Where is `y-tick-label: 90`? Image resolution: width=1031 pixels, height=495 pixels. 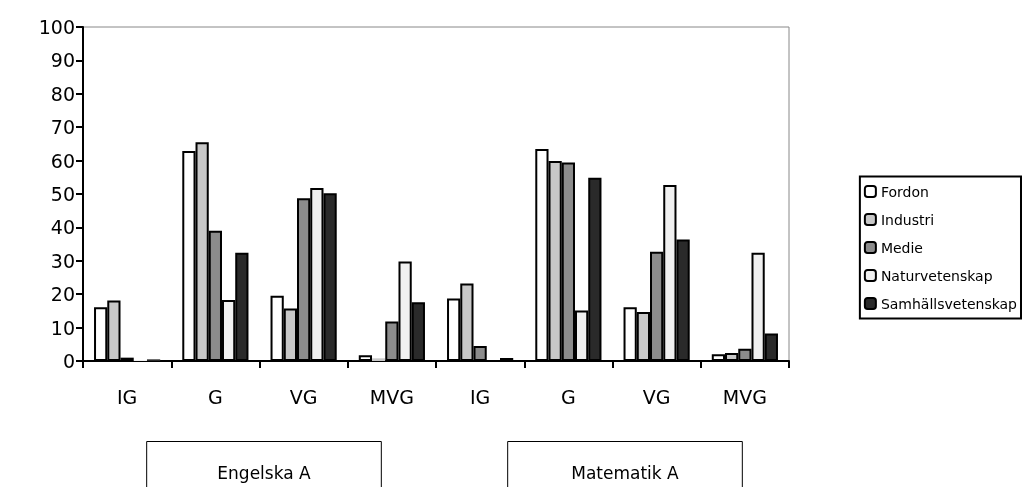 y-tick-label: 90 is located at coordinates (62, 60).